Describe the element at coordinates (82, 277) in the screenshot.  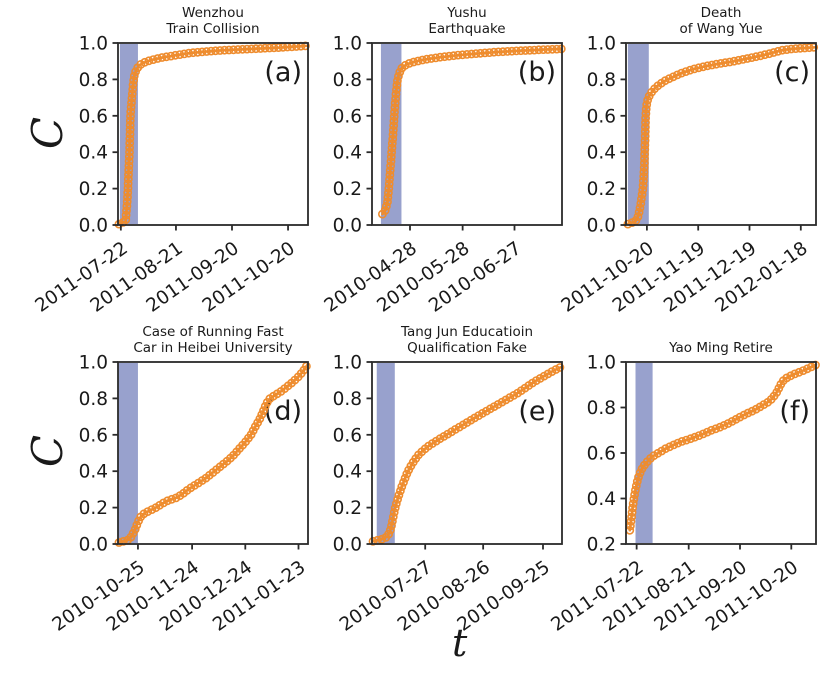
I see `x-tick-label: 2011-07-22` at that location.